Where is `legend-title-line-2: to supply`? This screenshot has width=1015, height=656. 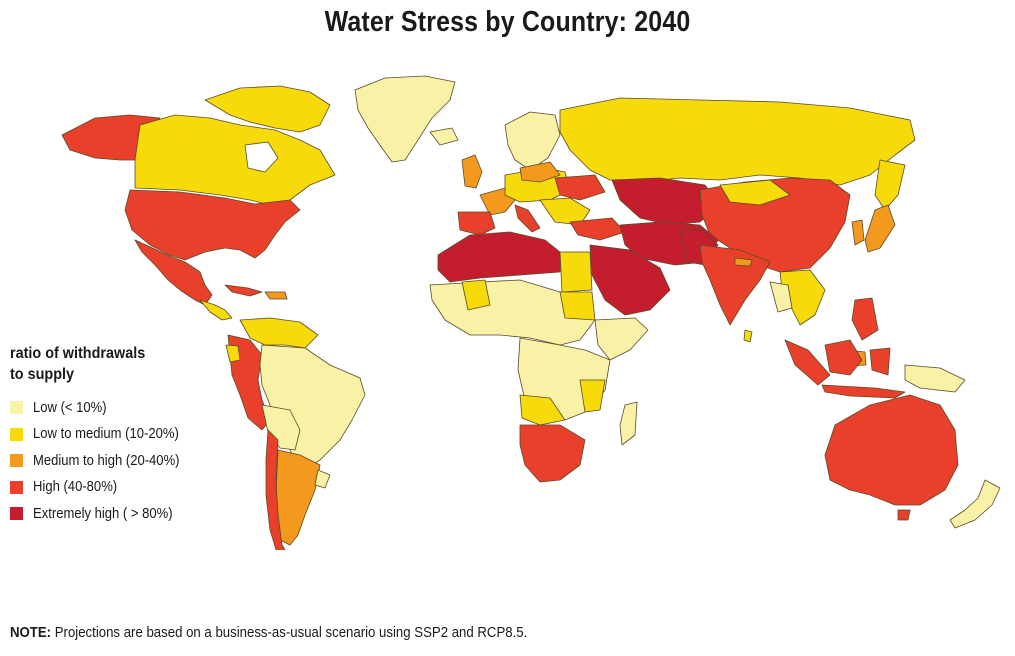
legend-title-line-2: to supply is located at coordinates (42, 374).